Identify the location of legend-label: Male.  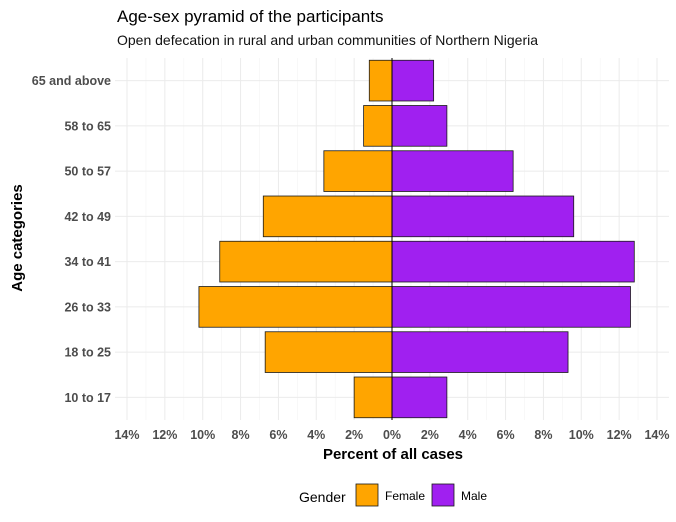
(474, 496).